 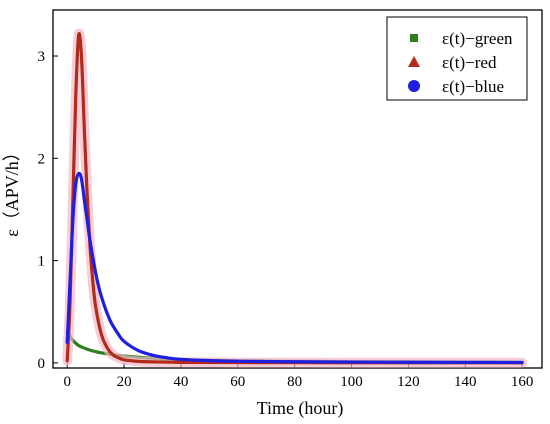 I want to click on legend-label: ε(t)−red, so click(x=469, y=62).